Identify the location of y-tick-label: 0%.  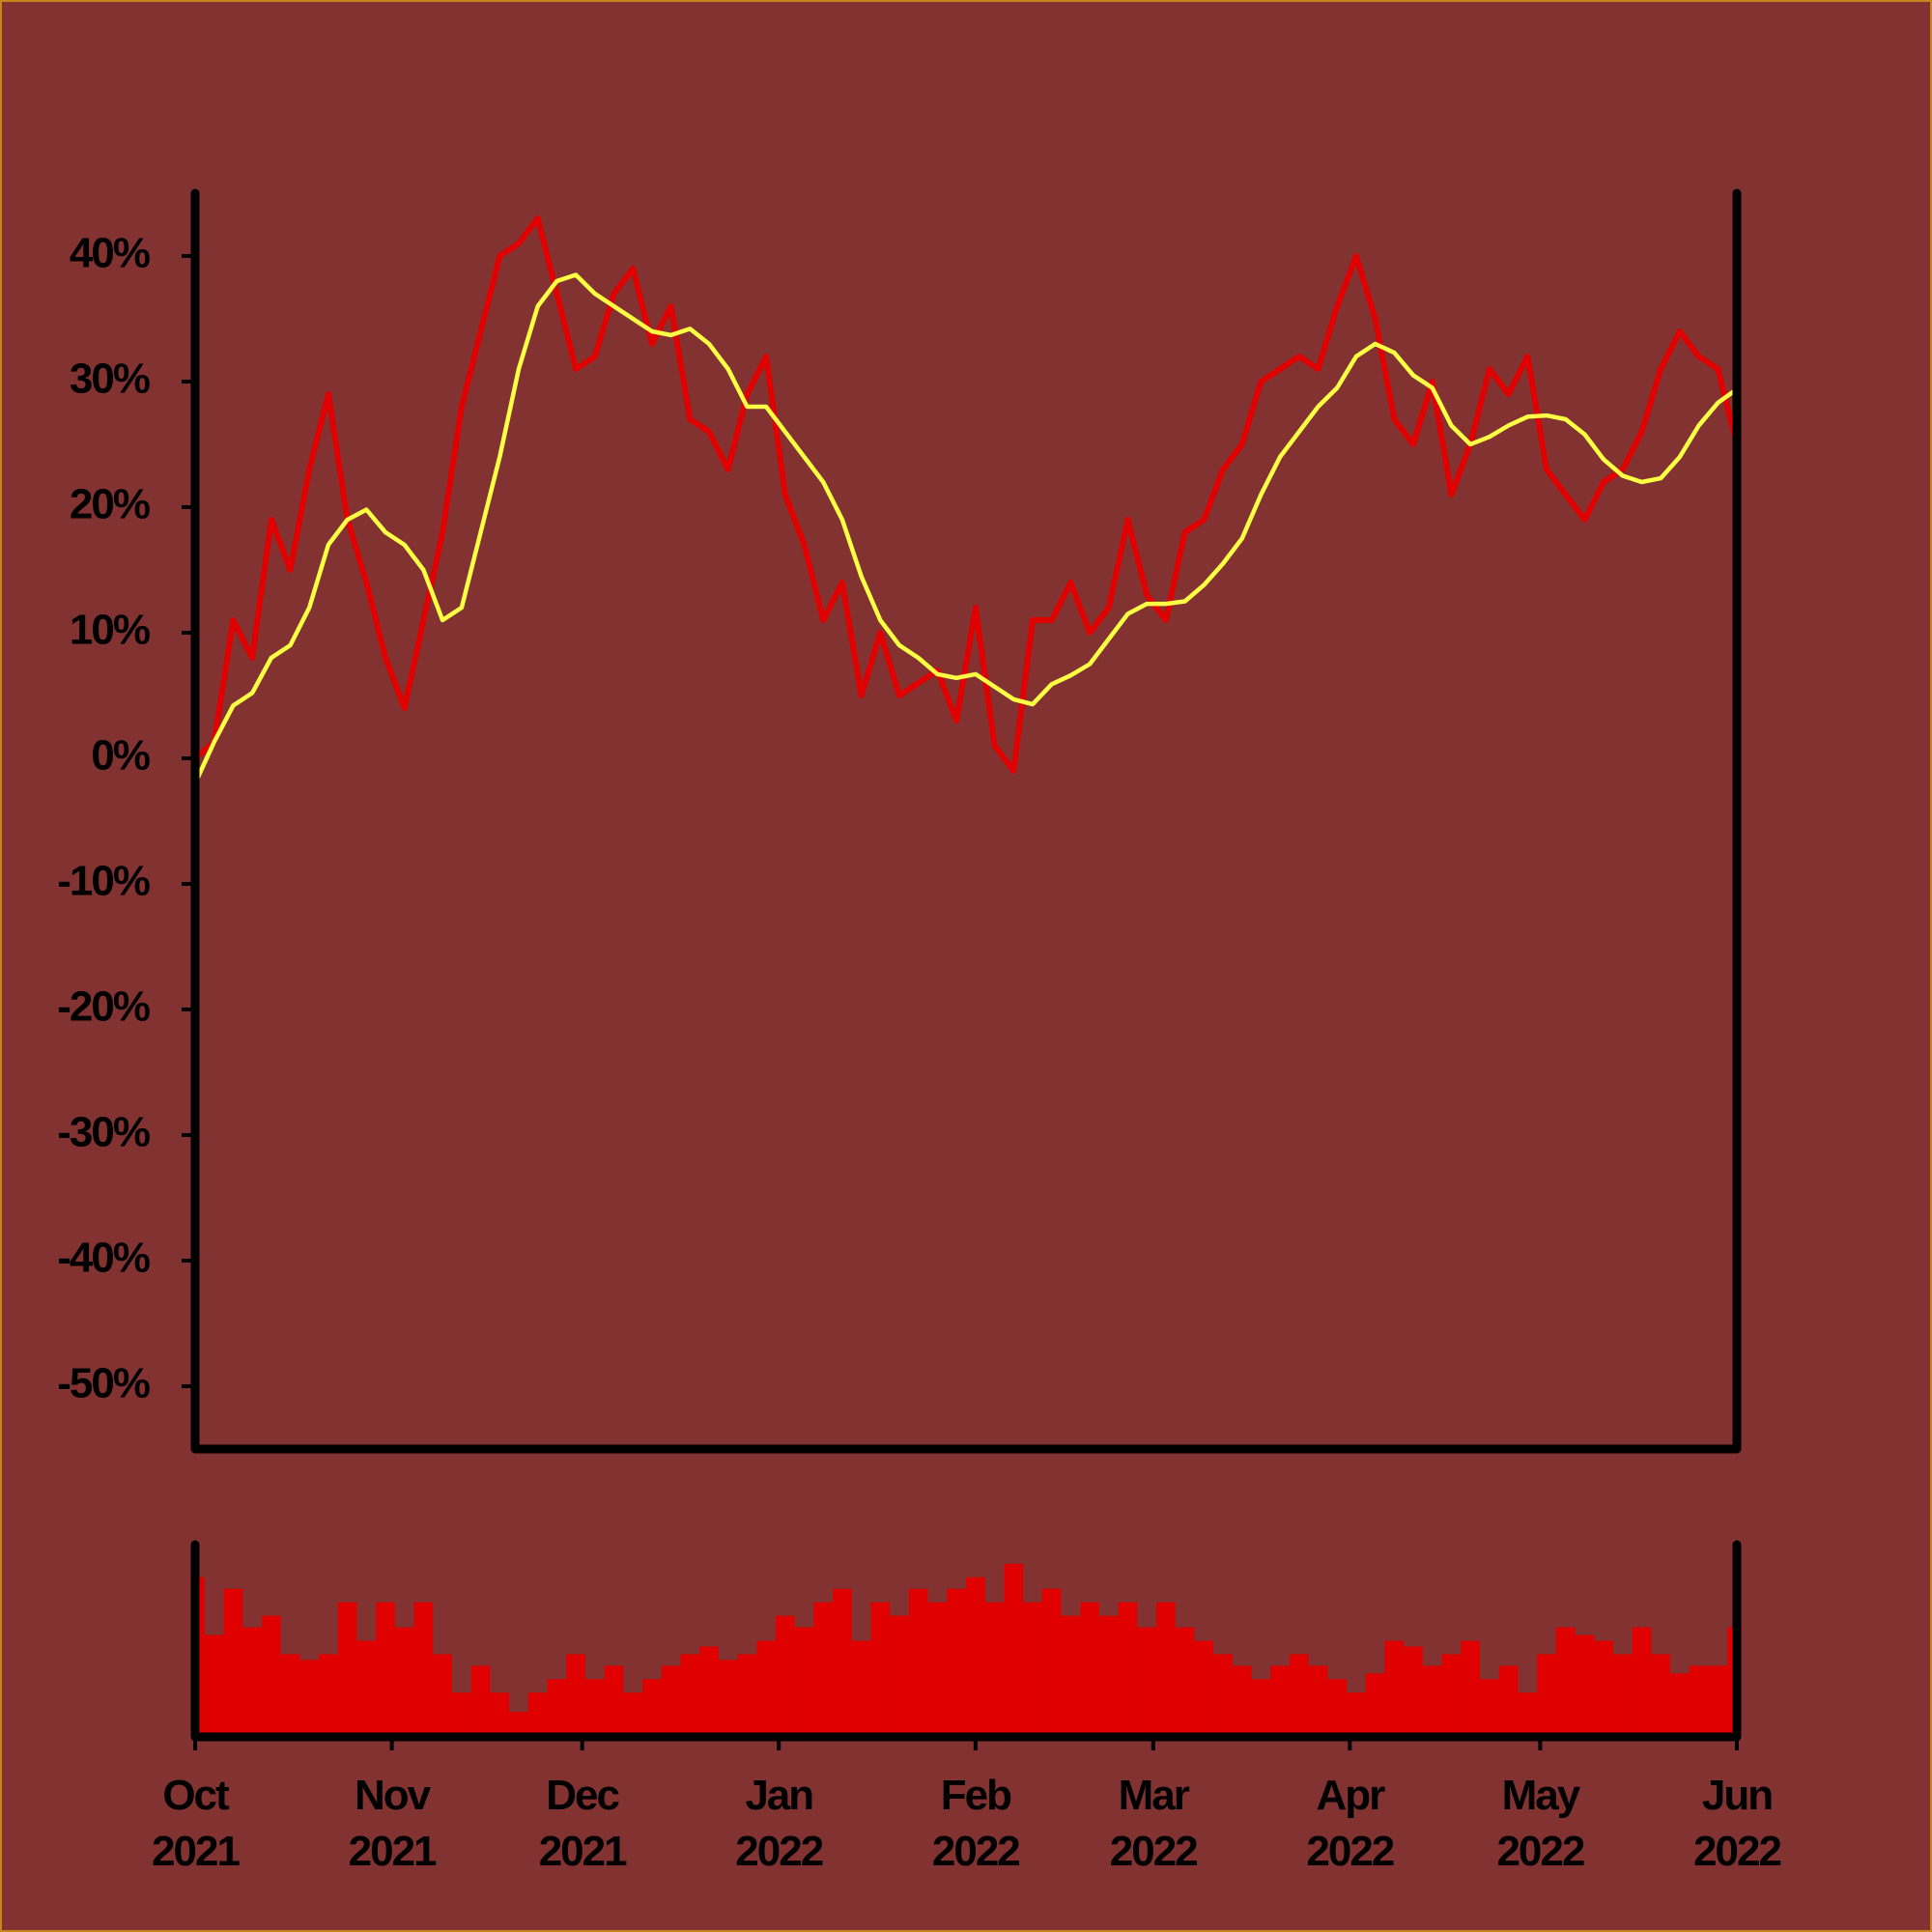
(120, 756).